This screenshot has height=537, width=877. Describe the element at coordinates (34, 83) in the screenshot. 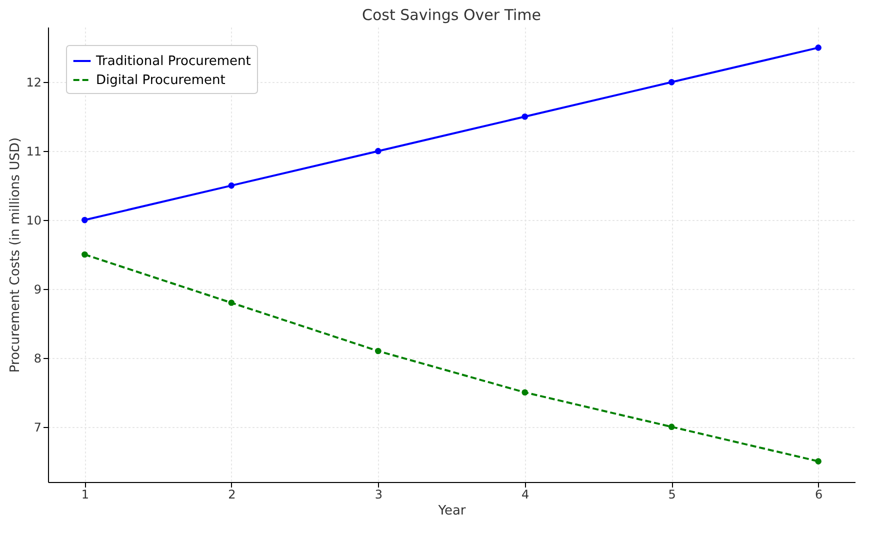

I see `y-tick-label: 12` at that location.